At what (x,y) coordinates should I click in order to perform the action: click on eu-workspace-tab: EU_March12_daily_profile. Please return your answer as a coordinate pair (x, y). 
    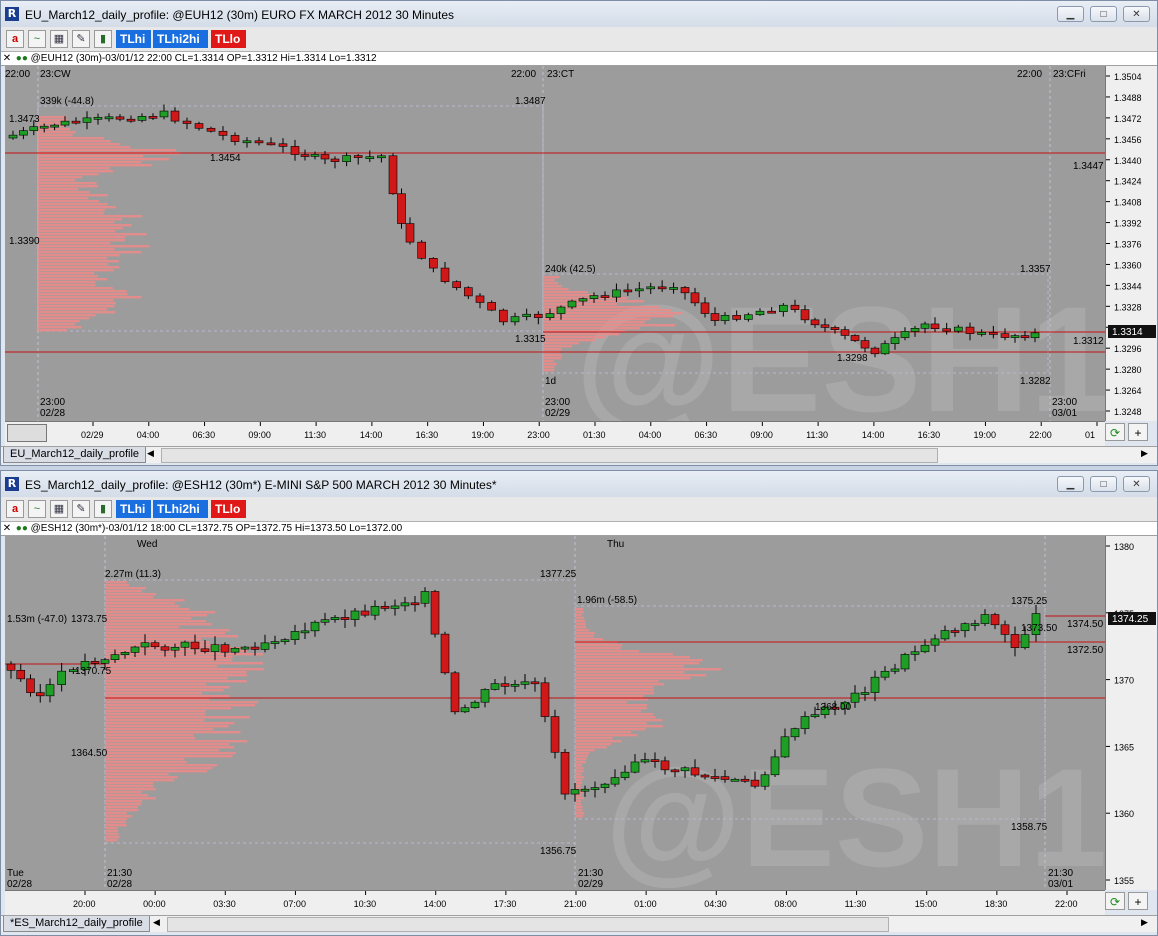
    Looking at the image, I should click on (75, 455).